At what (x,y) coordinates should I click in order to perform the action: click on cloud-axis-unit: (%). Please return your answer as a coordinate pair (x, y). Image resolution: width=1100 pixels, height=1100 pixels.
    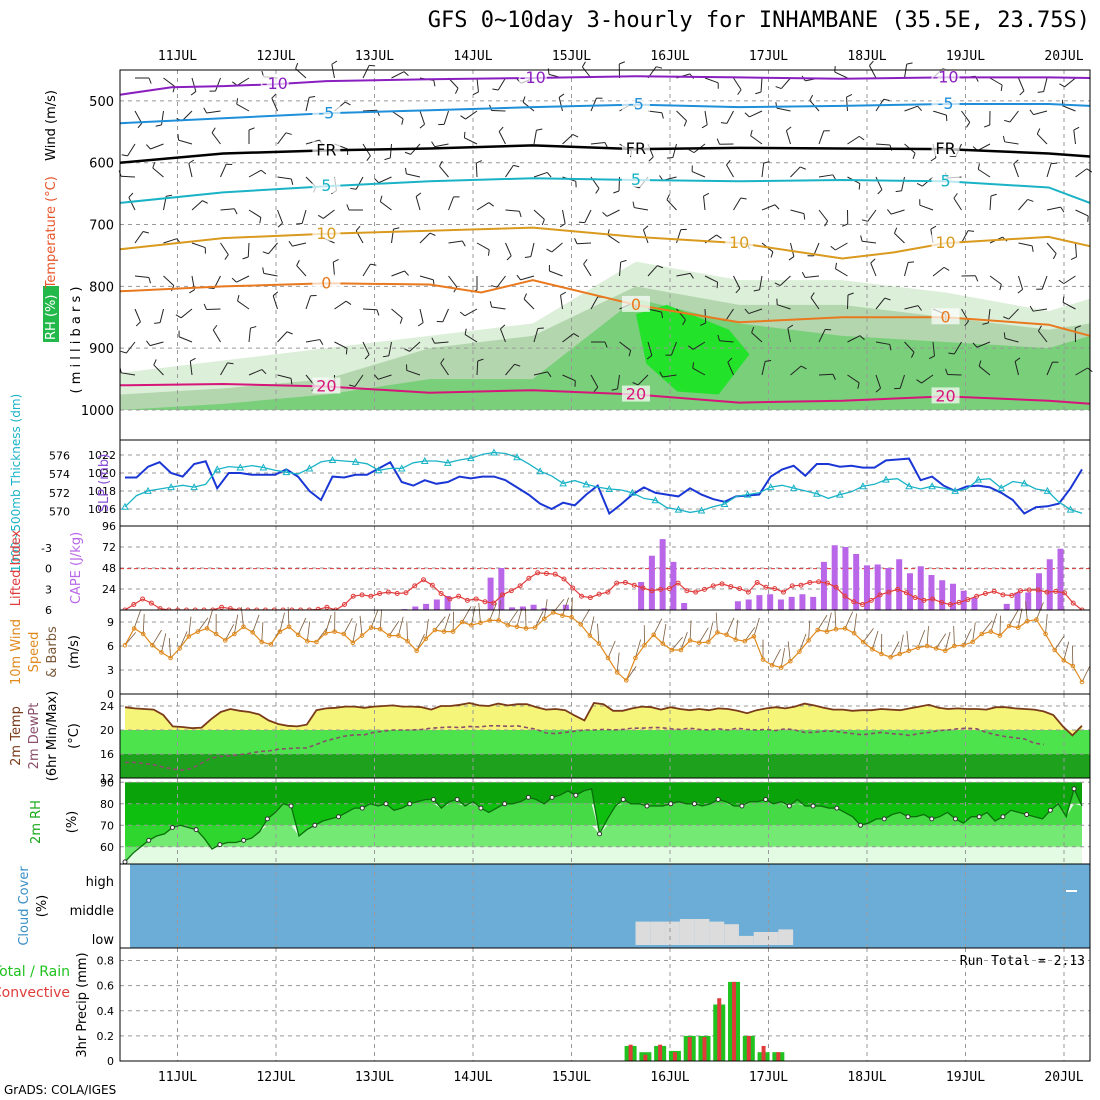
    Looking at the image, I should click on (42, 906).